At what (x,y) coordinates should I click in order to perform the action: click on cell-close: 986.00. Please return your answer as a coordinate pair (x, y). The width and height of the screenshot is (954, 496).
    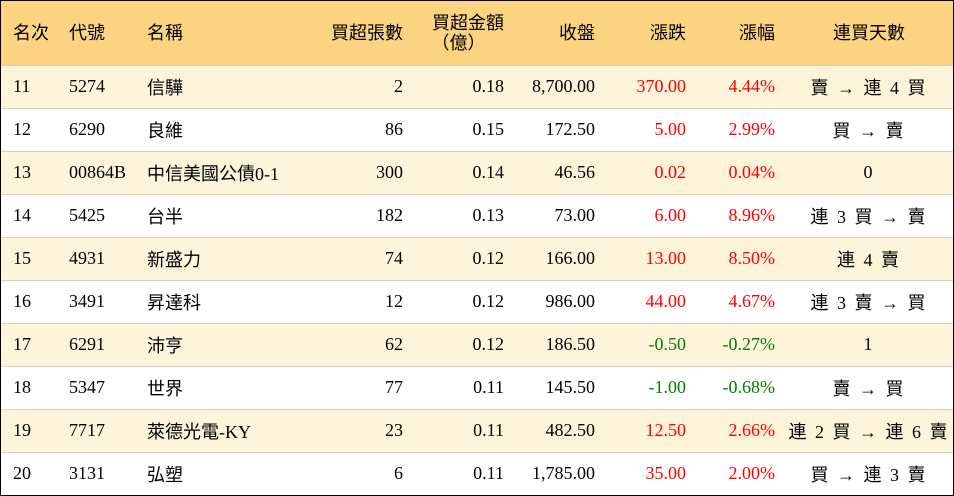
    Looking at the image, I should click on (559, 301).